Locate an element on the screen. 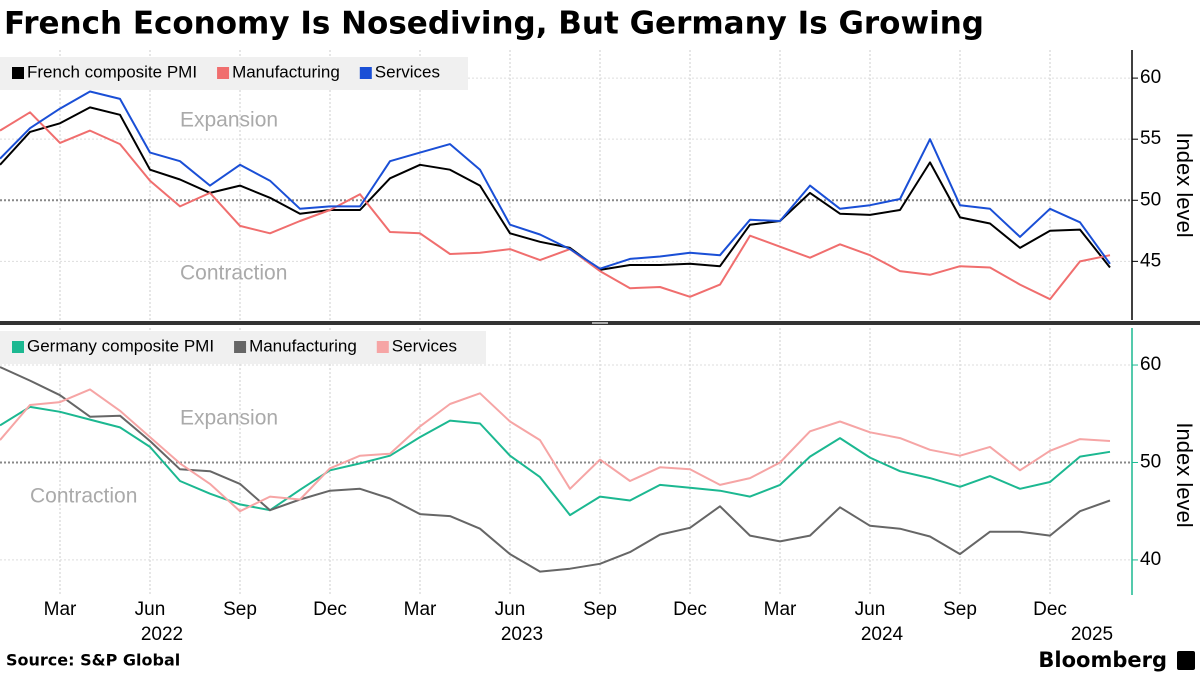 The width and height of the screenshot is (1200, 675). y-tick-label: 55 is located at coordinates (1150, 138).